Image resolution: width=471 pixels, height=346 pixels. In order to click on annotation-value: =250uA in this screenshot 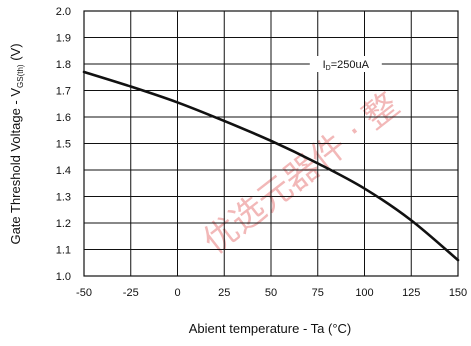, I will do `click(350, 65)`.